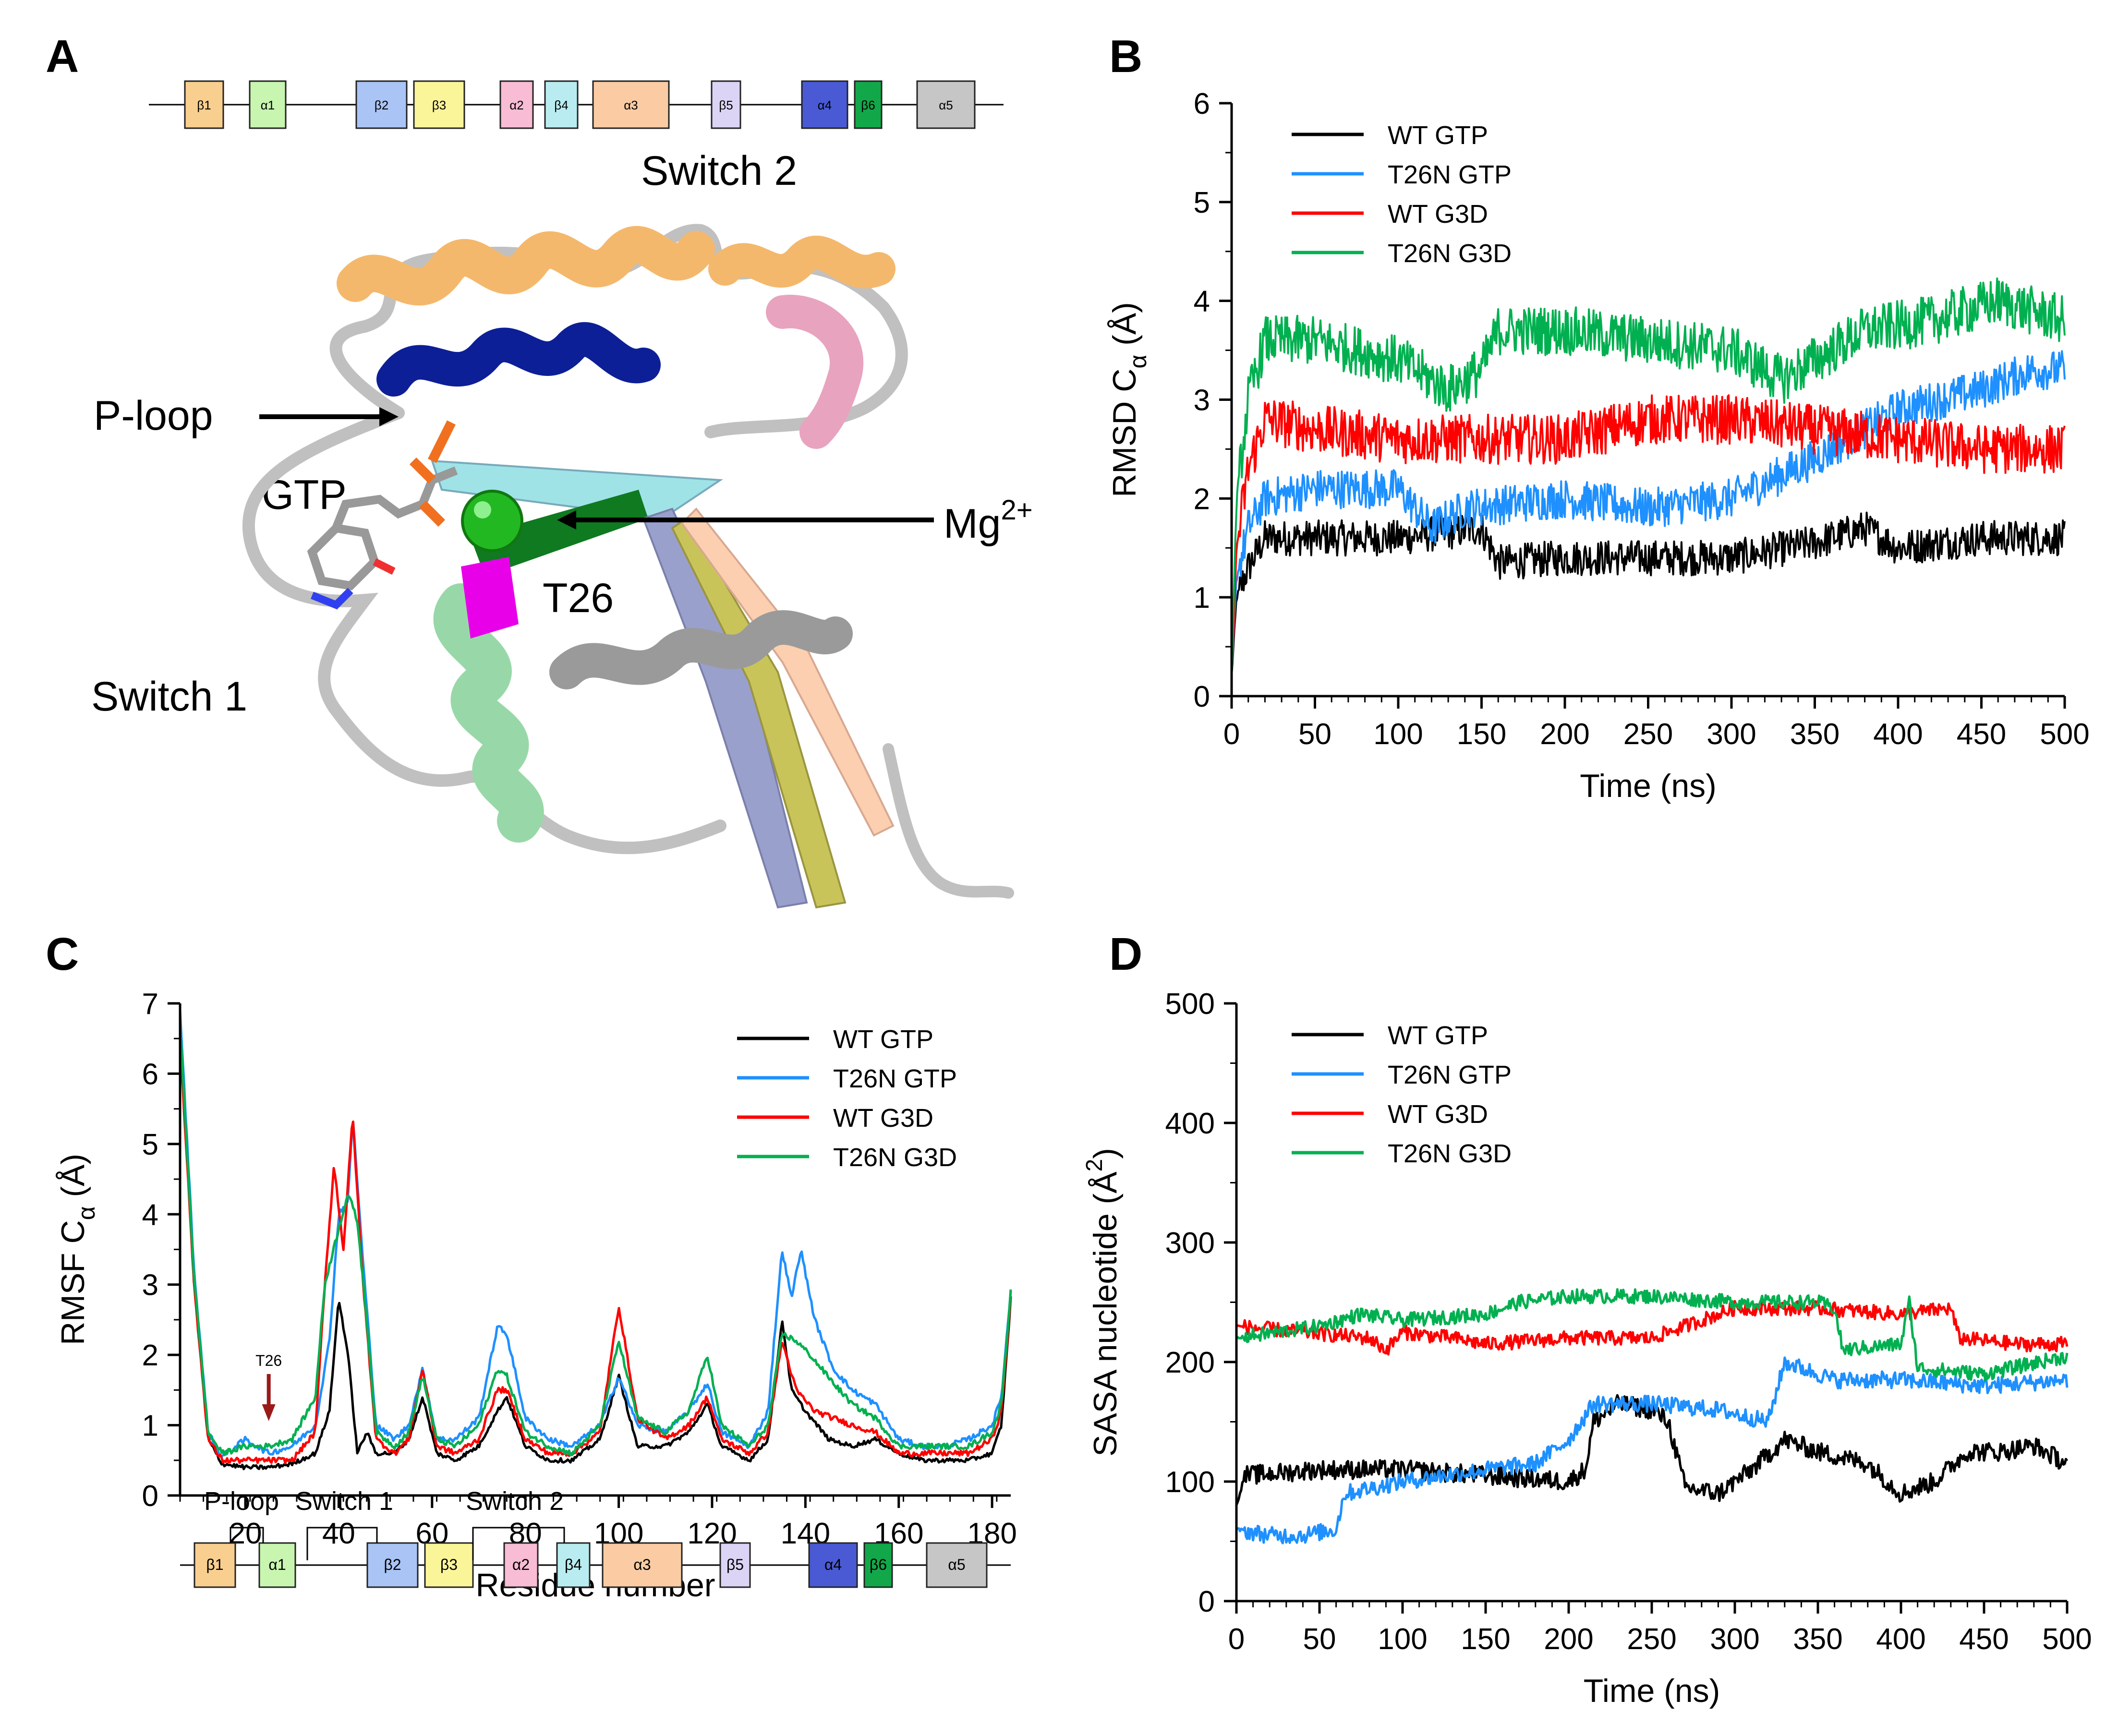 This screenshot has height=1736, width=2118. What do you see at coordinates (1815, 734) in the screenshot?
I see `x-tick-label: 350` at bounding box center [1815, 734].